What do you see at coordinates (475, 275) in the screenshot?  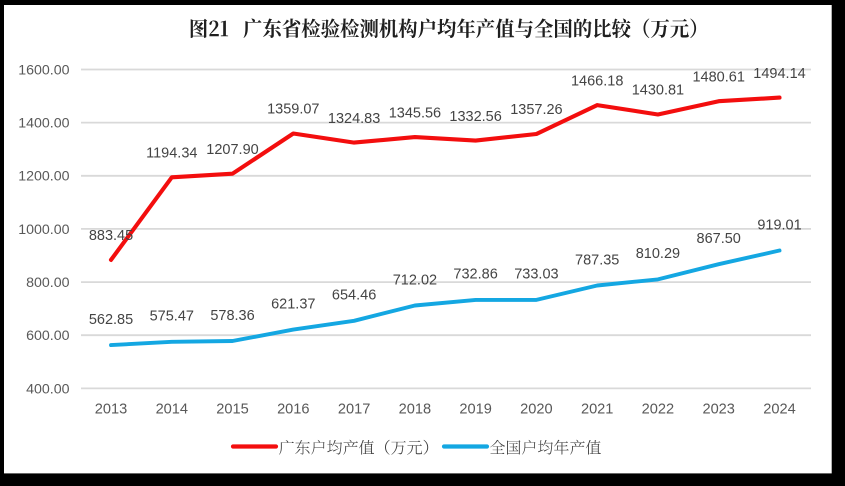 I see `svg-text: 732.86` at bounding box center [475, 275].